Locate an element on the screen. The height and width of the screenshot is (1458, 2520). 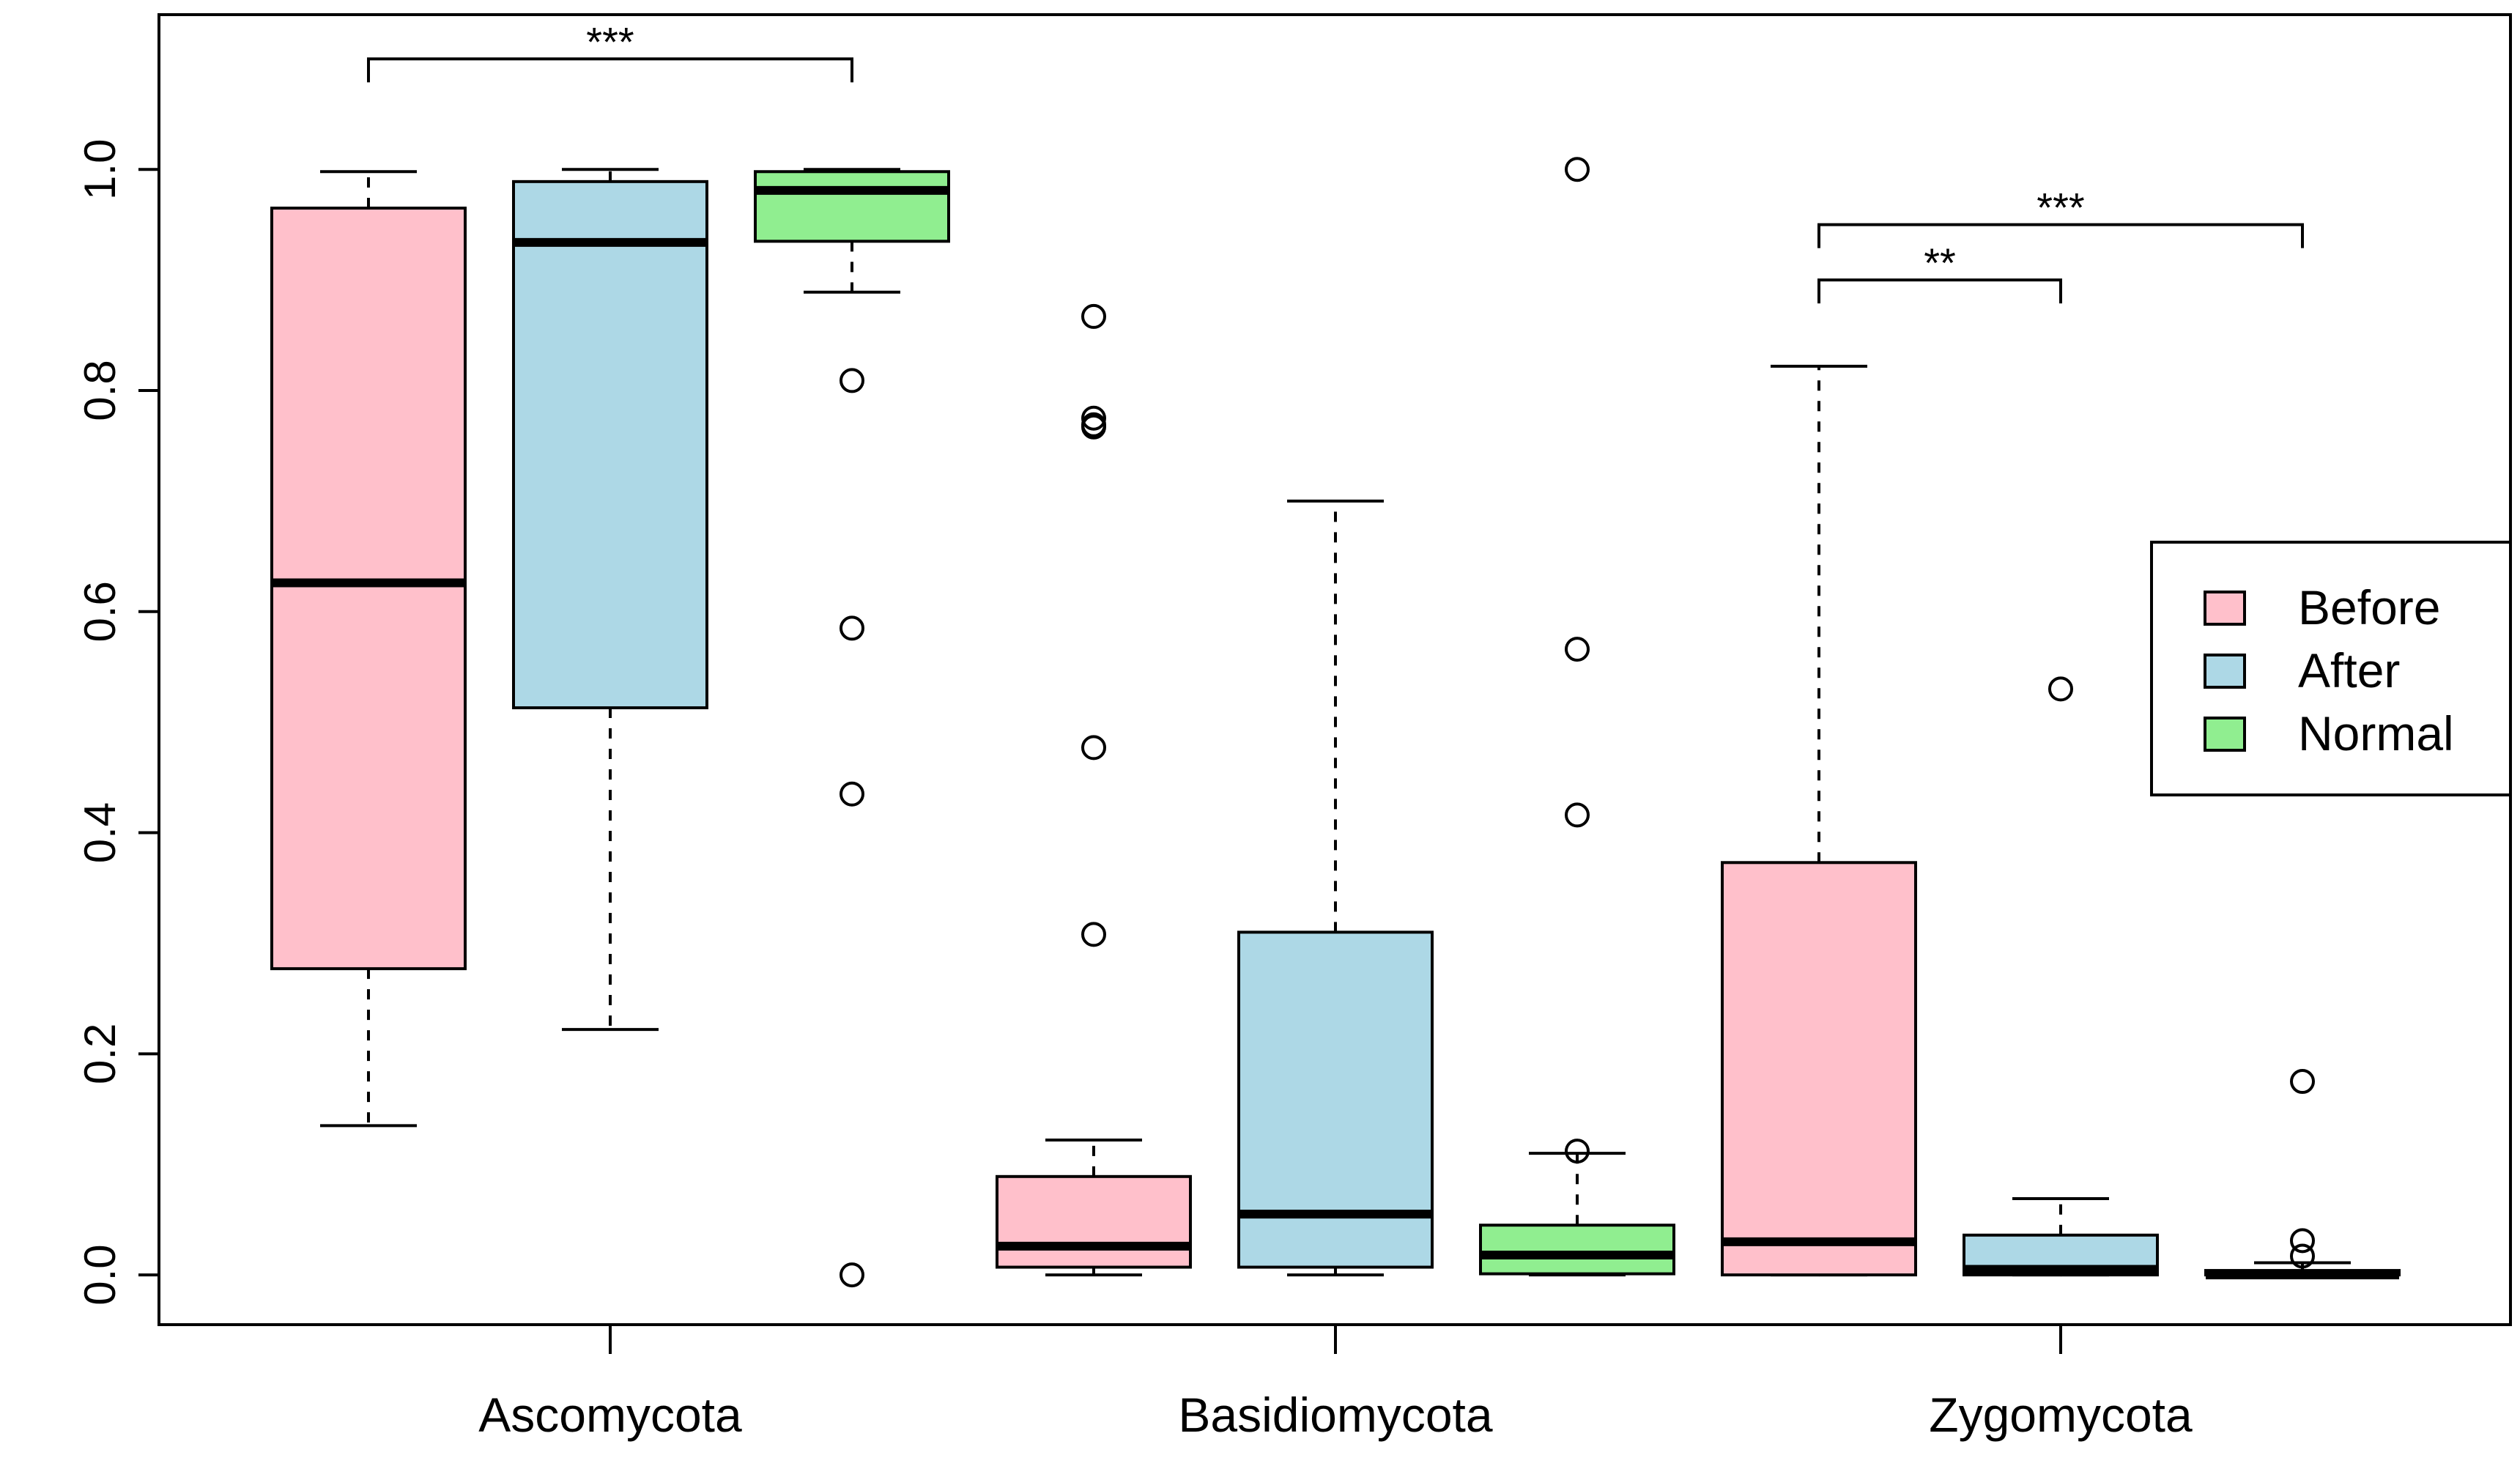
box-basidiomycota-normal is located at coordinates (1577, 717).